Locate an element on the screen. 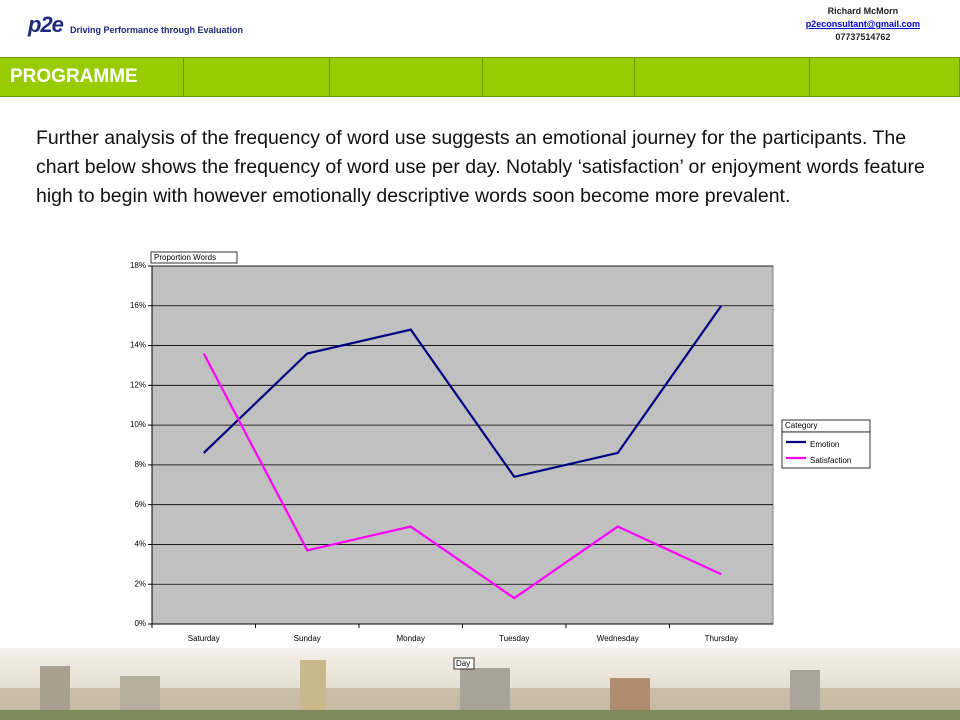 Image resolution: width=960 pixels, height=720 pixels. y-tick-label: 10% is located at coordinates (138, 424).